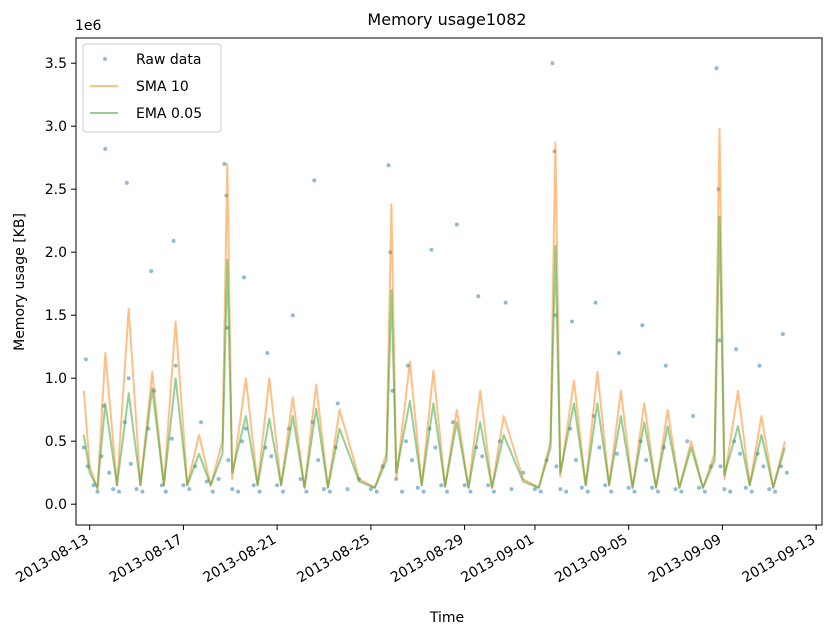 This screenshot has width=830, height=638. I want to click on y-tick-label: 2.0, so click(56, 253).